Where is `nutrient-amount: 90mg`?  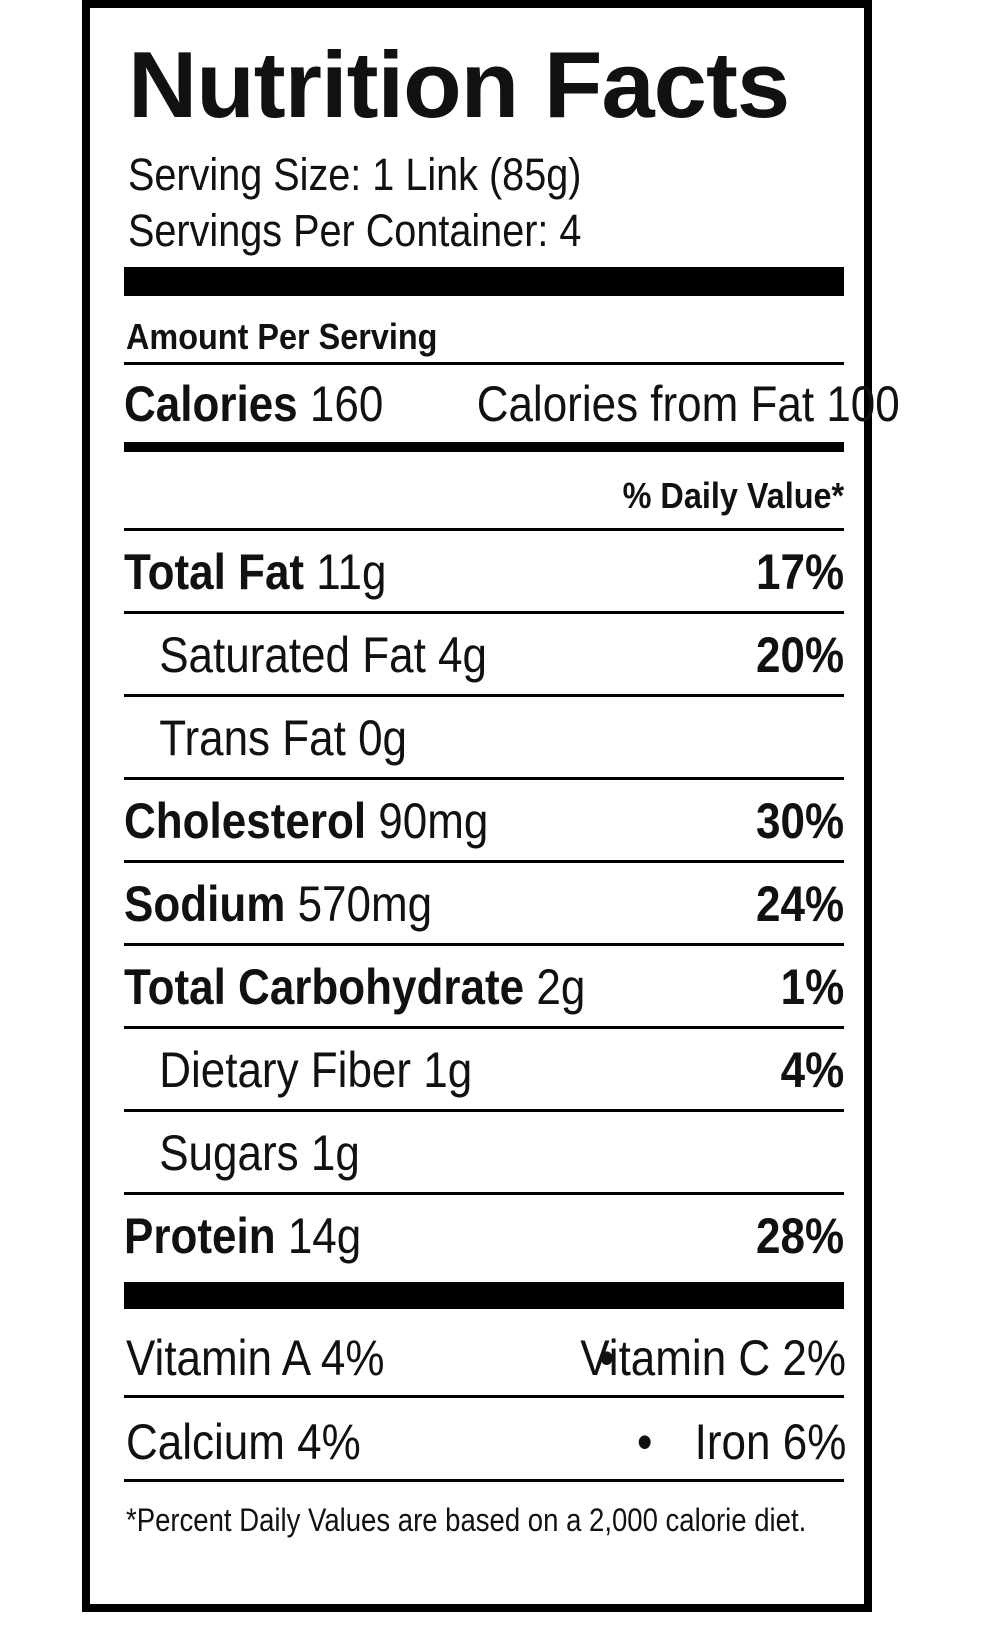
nutrient-amount: 90mg is located at coordinates (433, 821).